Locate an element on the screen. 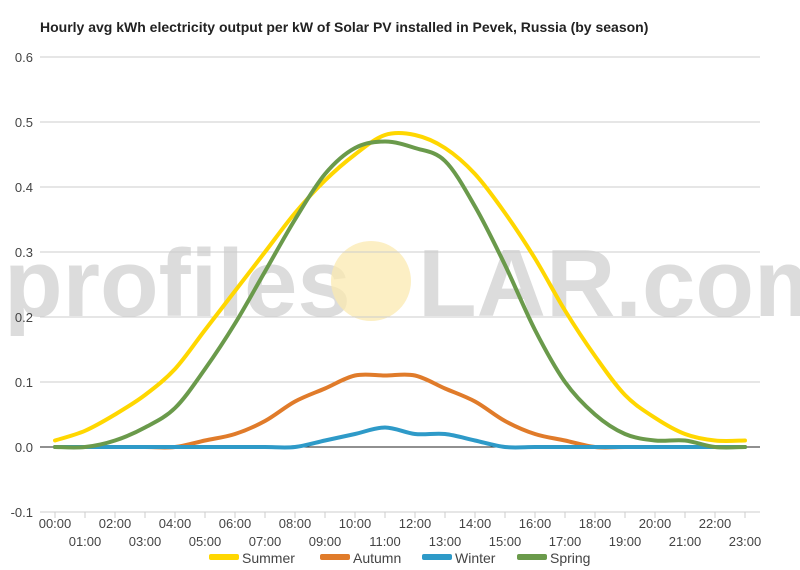 Image resolution: width=800 pixels, height=570 pixels. legend-item-winter: Winter is located at coordinates (459, 558).